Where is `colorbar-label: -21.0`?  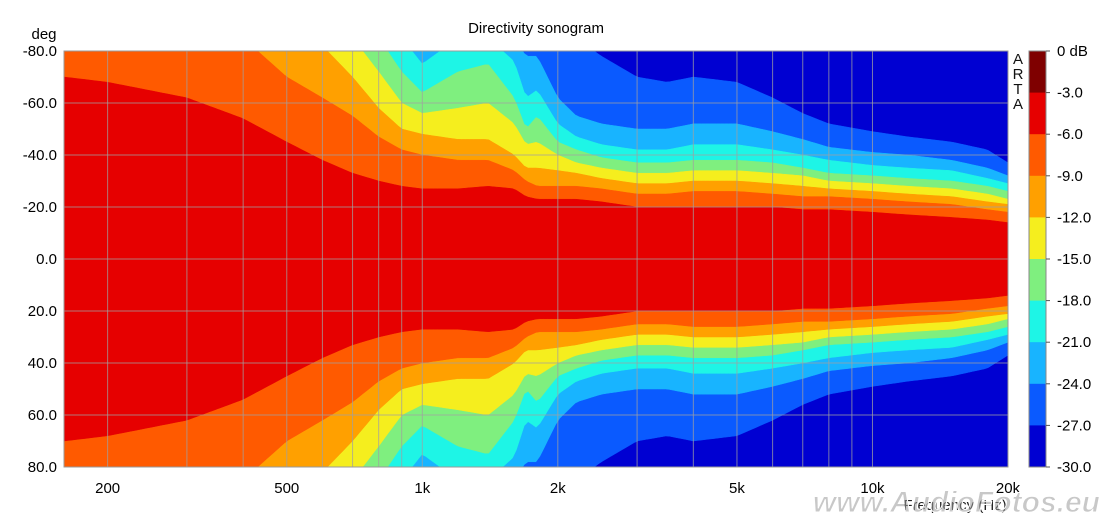 colorbar-label: -21.0 is located at coordinates (1074, 342).